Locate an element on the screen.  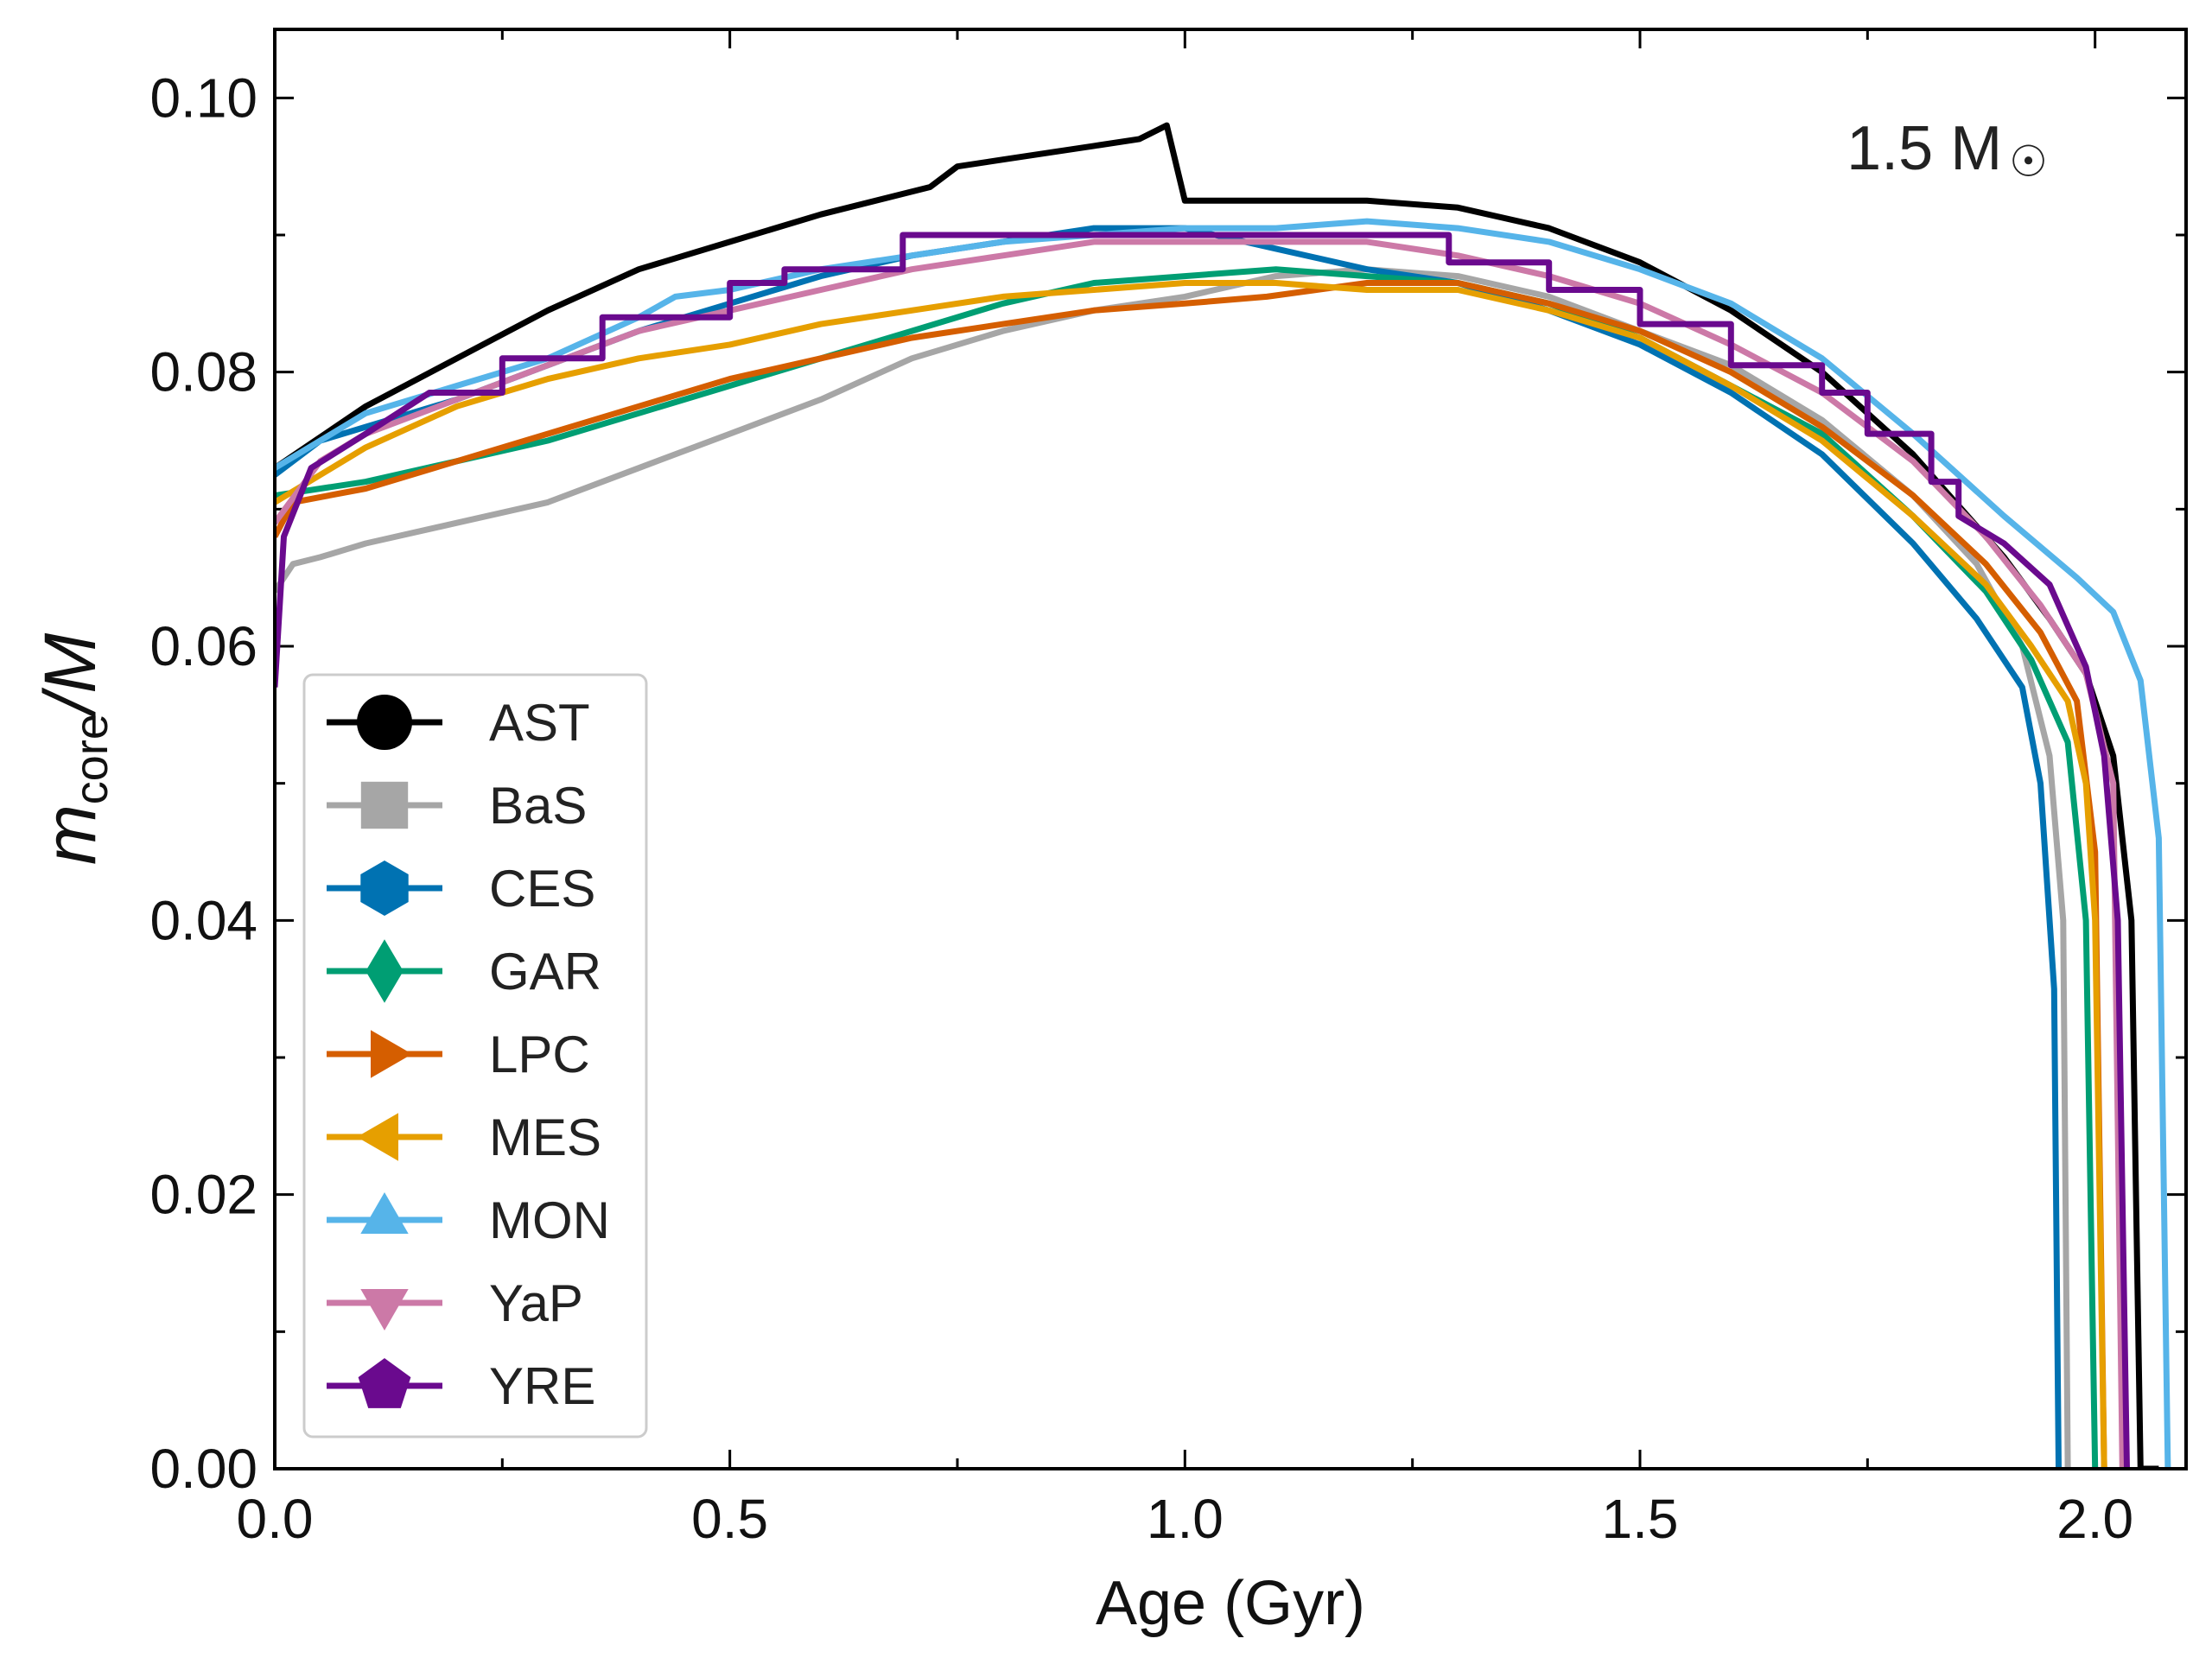
legend-label-yre: YRE is located at coordinates (542, 1386).